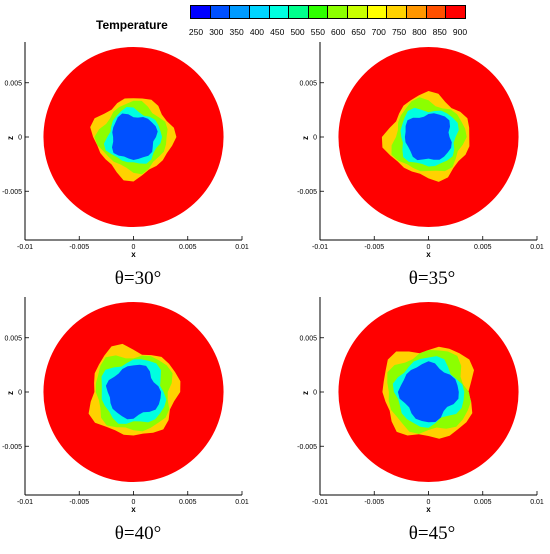 The width and height of the screenshot is (550, 554). What do you see at coordinates (257, 32) in the screenshot?
I see `colorbar-tick-label: 400` at bounding box center [257, 32].